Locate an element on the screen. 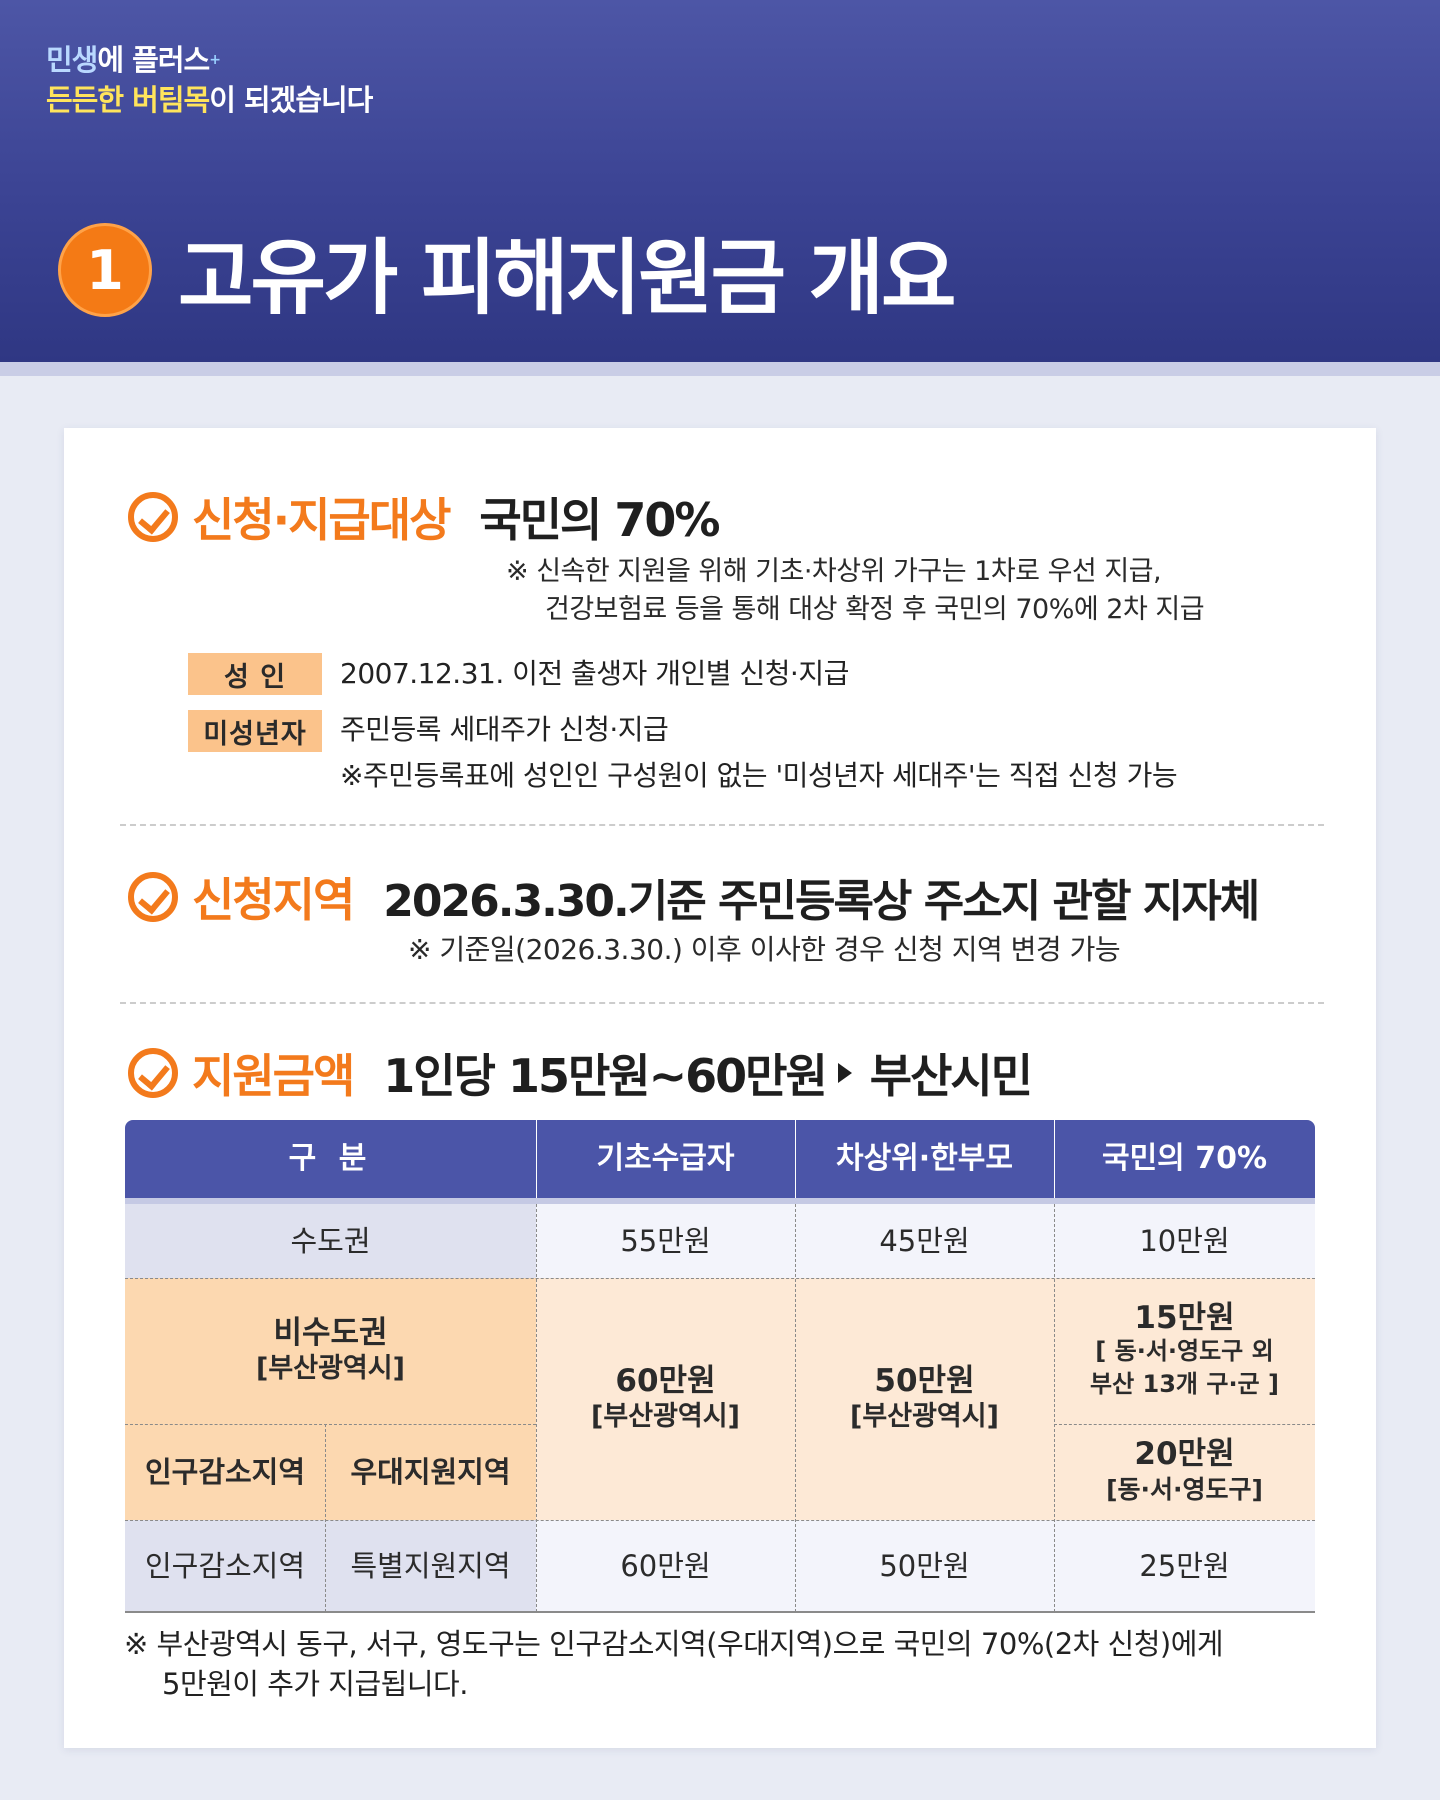 This screenshot has height=1800, width=1440. table-cell-special-seventy: 25만원 is located at coordinates (1184, 1566).